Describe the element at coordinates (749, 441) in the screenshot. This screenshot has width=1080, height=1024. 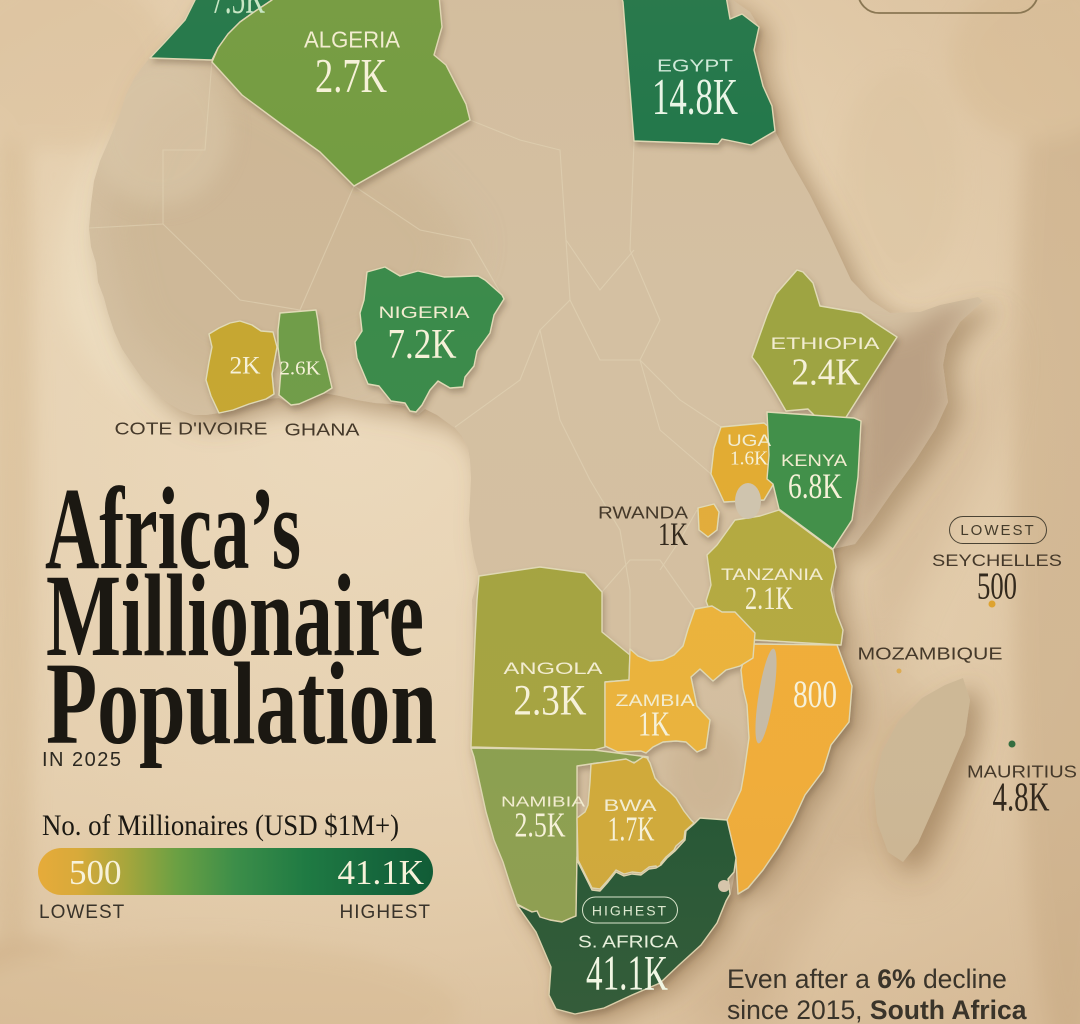
I see `svg-text: UGA` at that location.